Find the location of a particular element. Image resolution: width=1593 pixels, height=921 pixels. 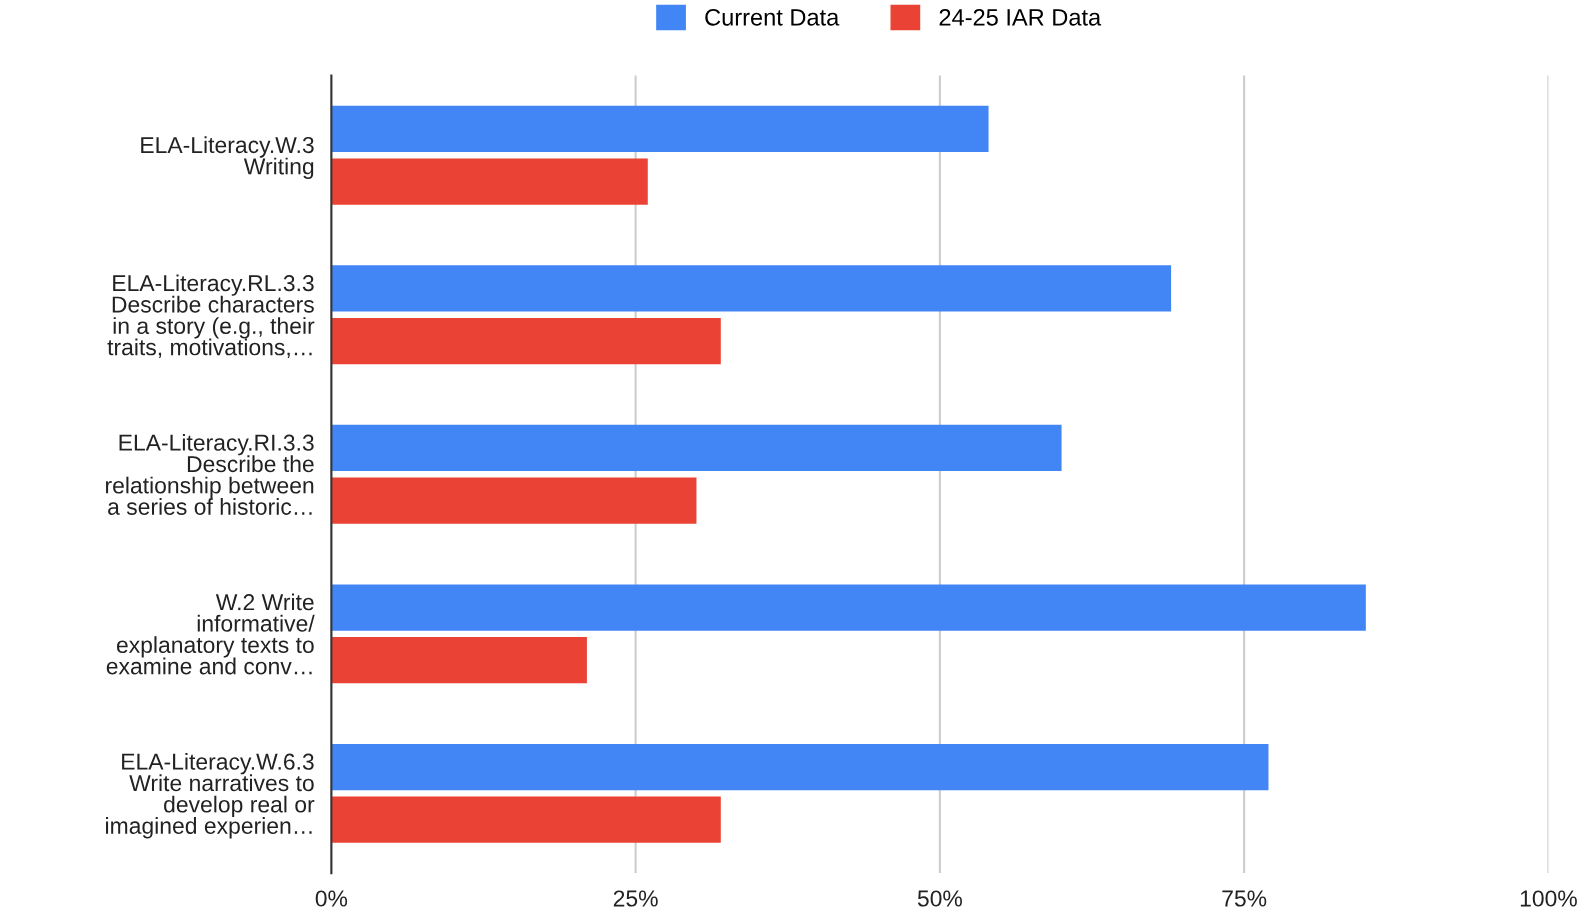

x-tick-label: 0% is located at coordinates (331, 898).